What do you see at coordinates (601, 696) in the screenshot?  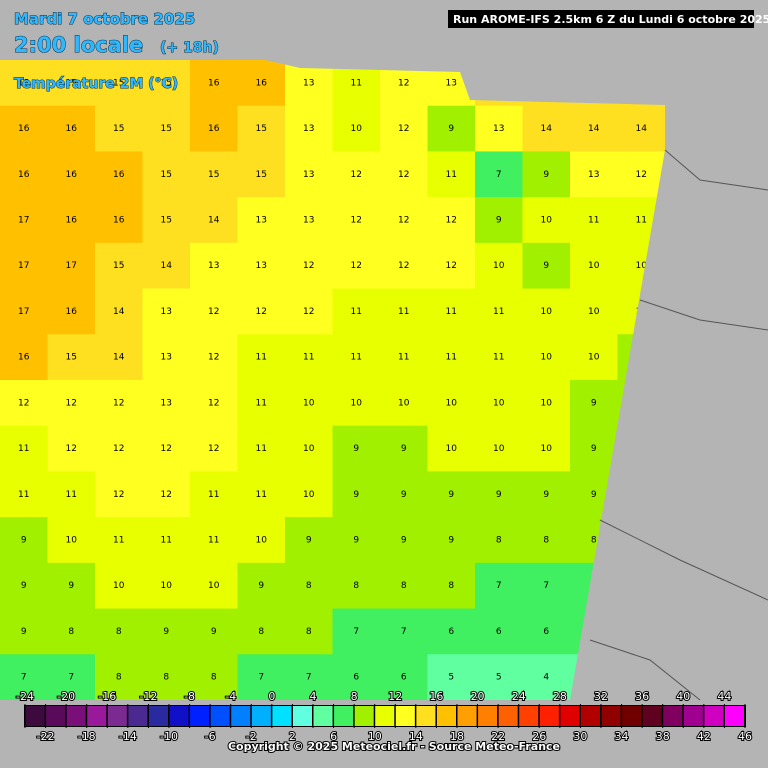 I see `scale-label: 32` at bounding box center [601, 696].